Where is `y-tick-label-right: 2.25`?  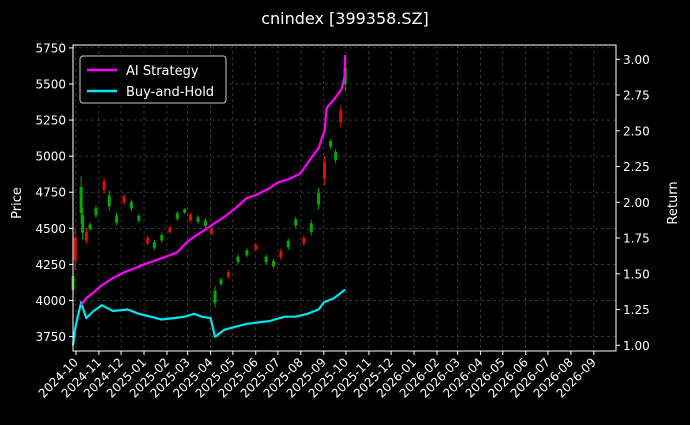 y-tick-label-right: 2.25 is located at coordinates (636, 167).